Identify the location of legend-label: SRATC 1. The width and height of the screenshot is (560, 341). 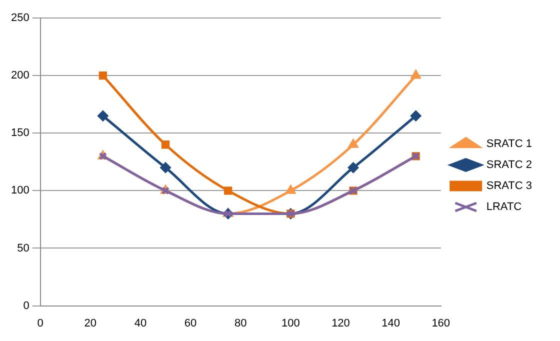
(509, 144).